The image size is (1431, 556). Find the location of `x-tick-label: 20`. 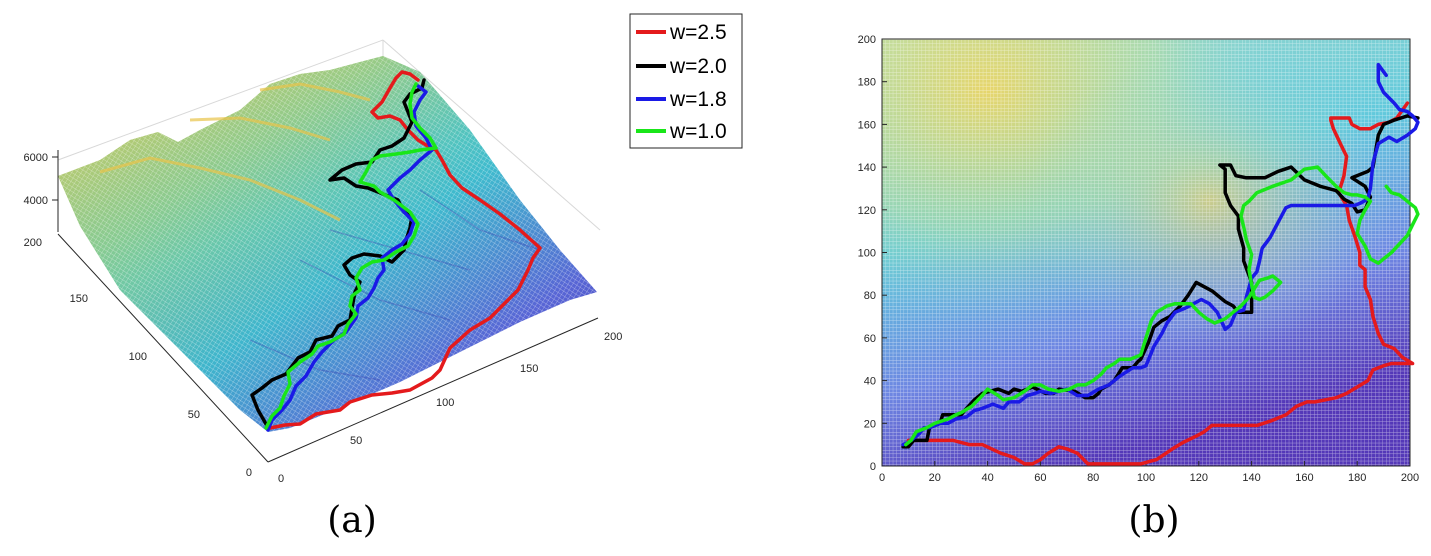

x-tick-label: 20 is located at coordinates (935, 478).